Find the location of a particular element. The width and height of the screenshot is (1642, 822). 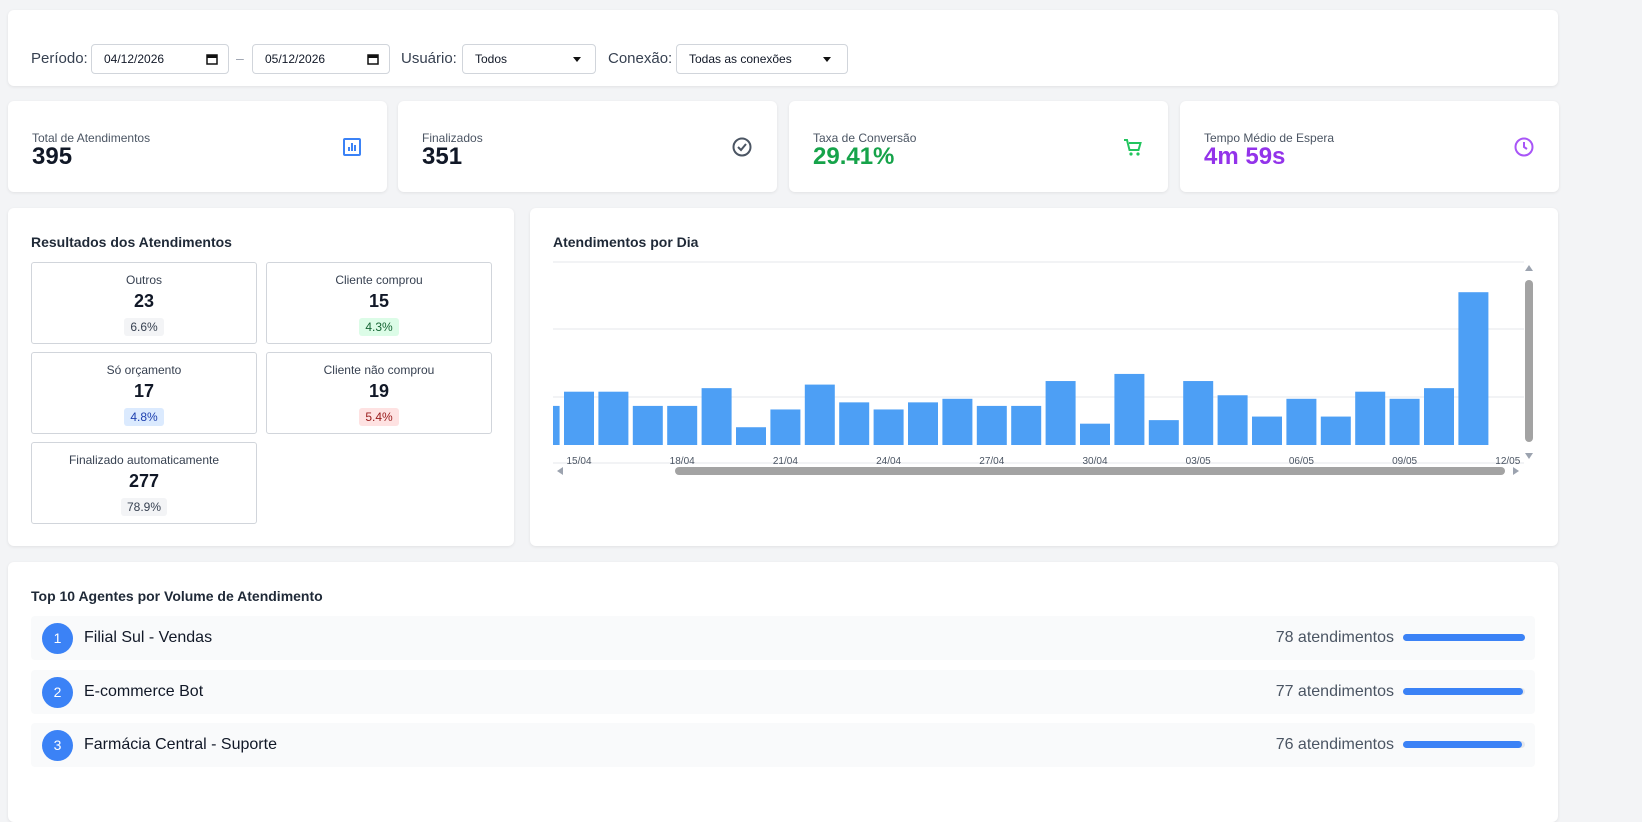

result-share: 6.6% is located at coordinates (144, 327).